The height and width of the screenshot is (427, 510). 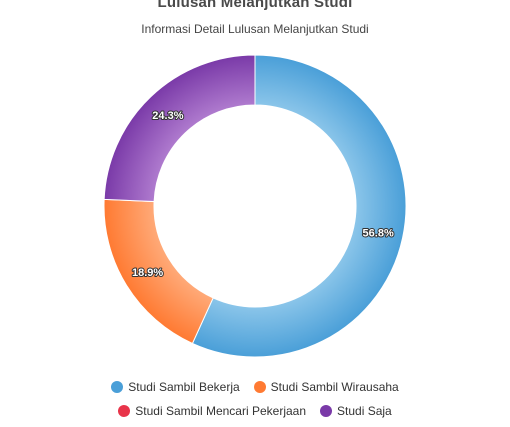 I want to click on legend-label: Studi Sambil Bekerja, so click(x=184, y=387).